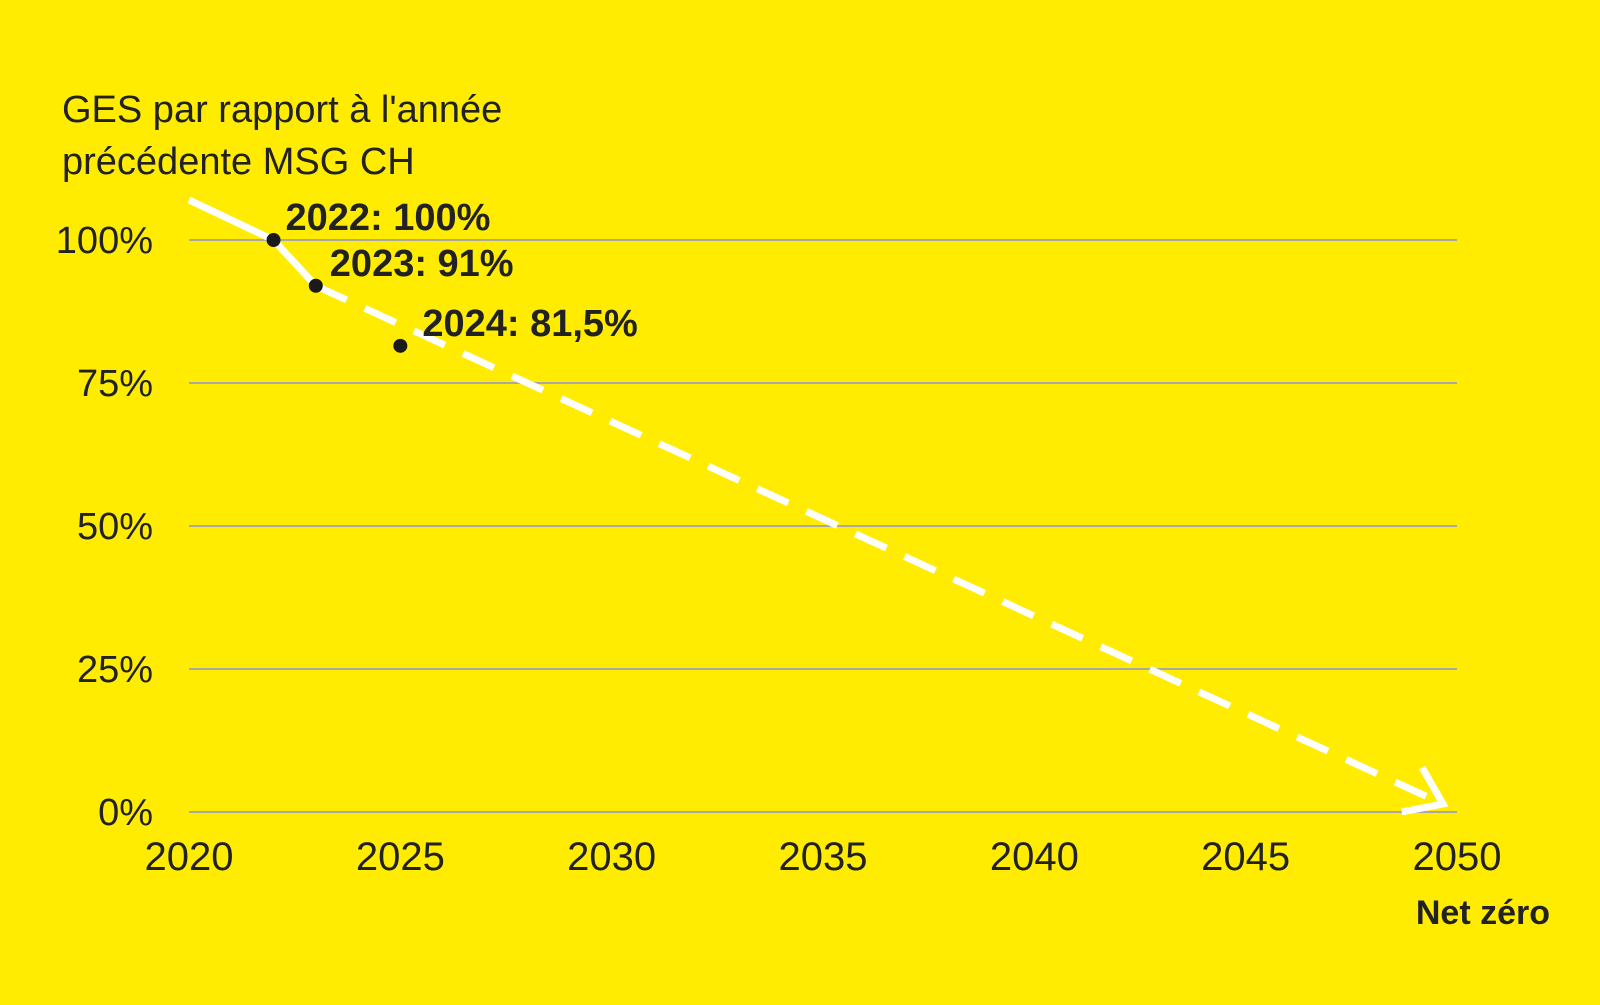 Image resolution: width=1600 pixels, height=1005 pixels. Describe the element at coordinates (400, 857) in the screenshot. I see `x-tick-label: 2025` at that location.